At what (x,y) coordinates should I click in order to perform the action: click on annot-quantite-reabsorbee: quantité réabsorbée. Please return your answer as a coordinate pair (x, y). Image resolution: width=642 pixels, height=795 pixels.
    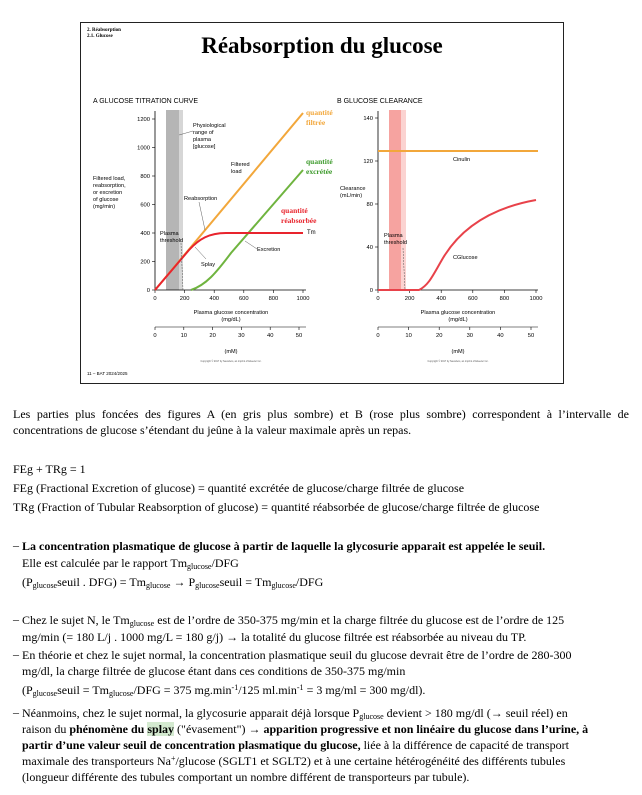
    Looking at the image, I should click on (299, 215).